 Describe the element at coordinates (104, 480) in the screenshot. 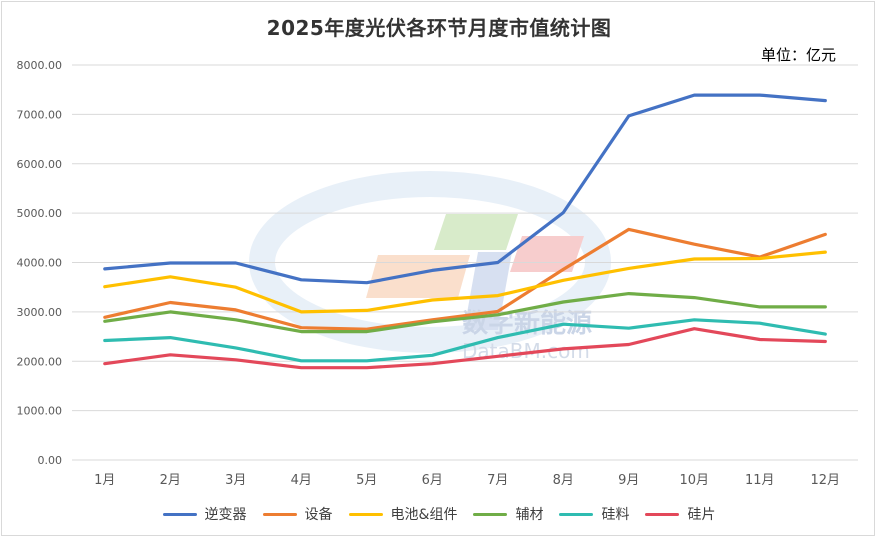

I see `x-tick-label: 1月` at that location.